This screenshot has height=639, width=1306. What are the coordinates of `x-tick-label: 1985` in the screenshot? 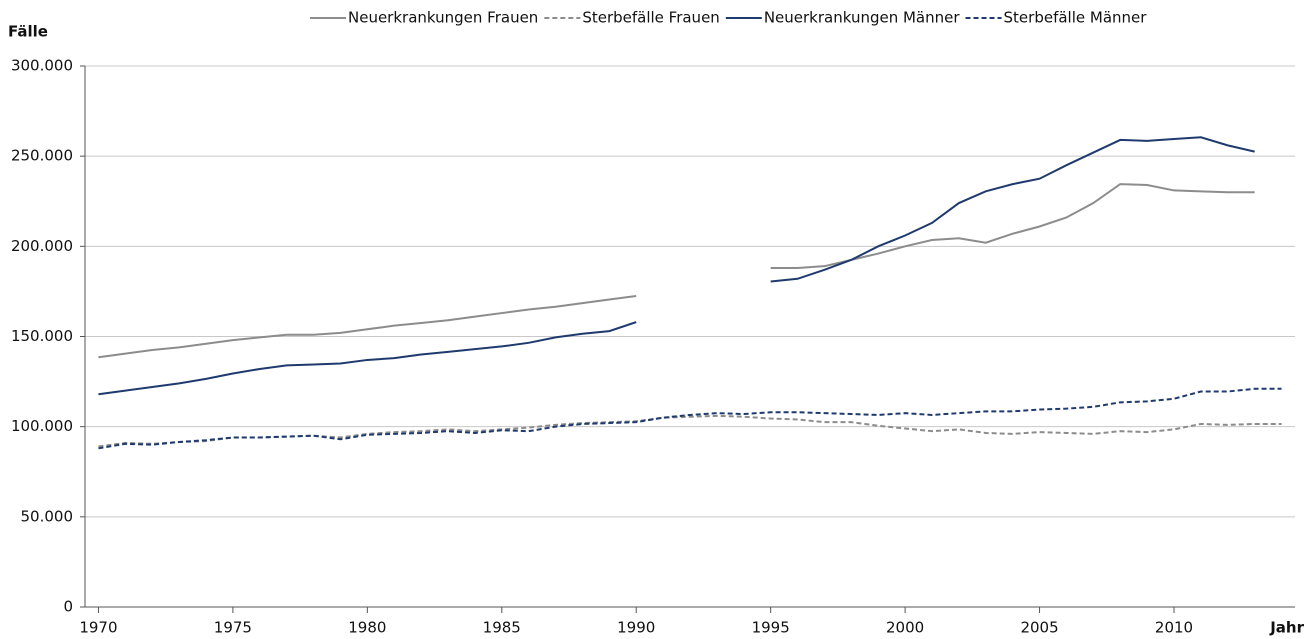 It's located at (502, 628).